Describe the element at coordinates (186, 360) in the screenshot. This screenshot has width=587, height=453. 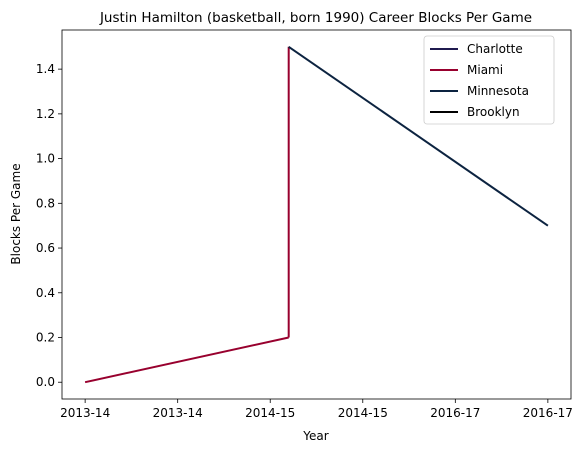
I see `series-line-miami` at that location.